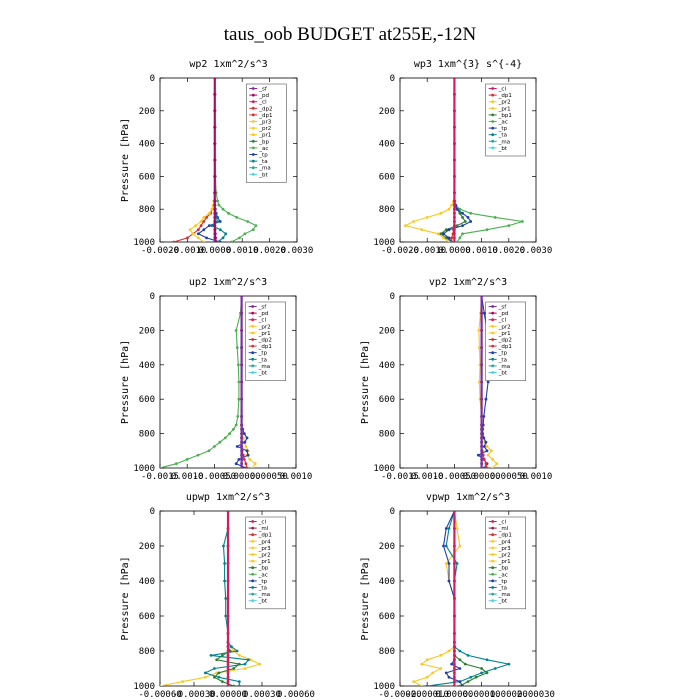 This screenshot has width=700, height=700. Describe the element at coordinates (454, 695) in the screenshot. I see `x-tick-label: 0.00000` at that location.